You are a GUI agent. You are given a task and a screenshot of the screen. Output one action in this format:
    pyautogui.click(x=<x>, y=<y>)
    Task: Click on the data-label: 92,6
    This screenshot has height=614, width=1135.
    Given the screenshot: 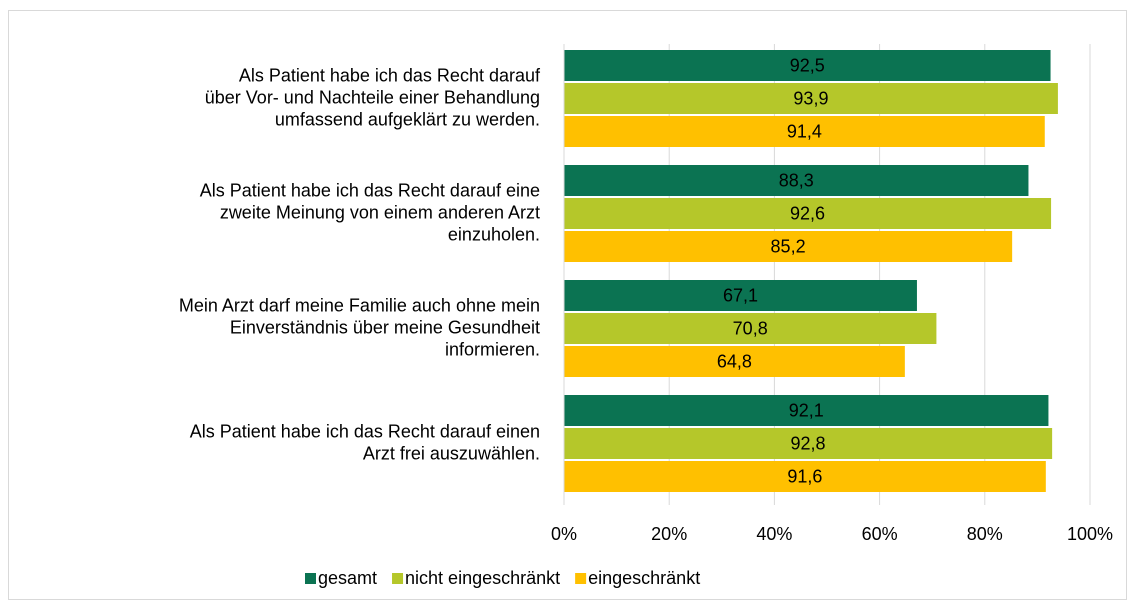 What is the action you would take?
    pyautogui.click(x=807, y=213)
    